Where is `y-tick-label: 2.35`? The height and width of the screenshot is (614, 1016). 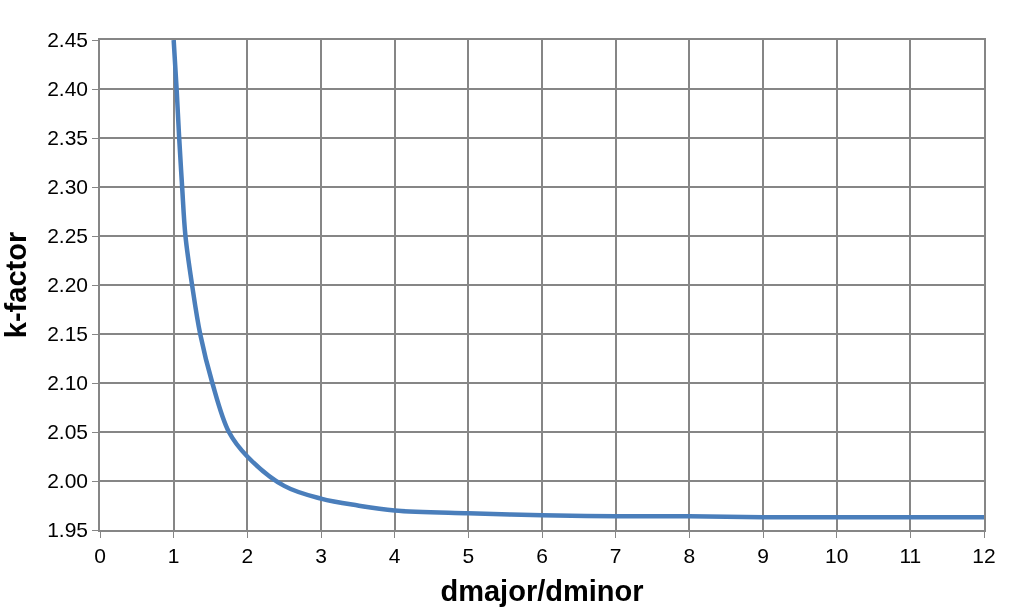 y-tick-label: 2.35 is located at coordinates (68, 138).